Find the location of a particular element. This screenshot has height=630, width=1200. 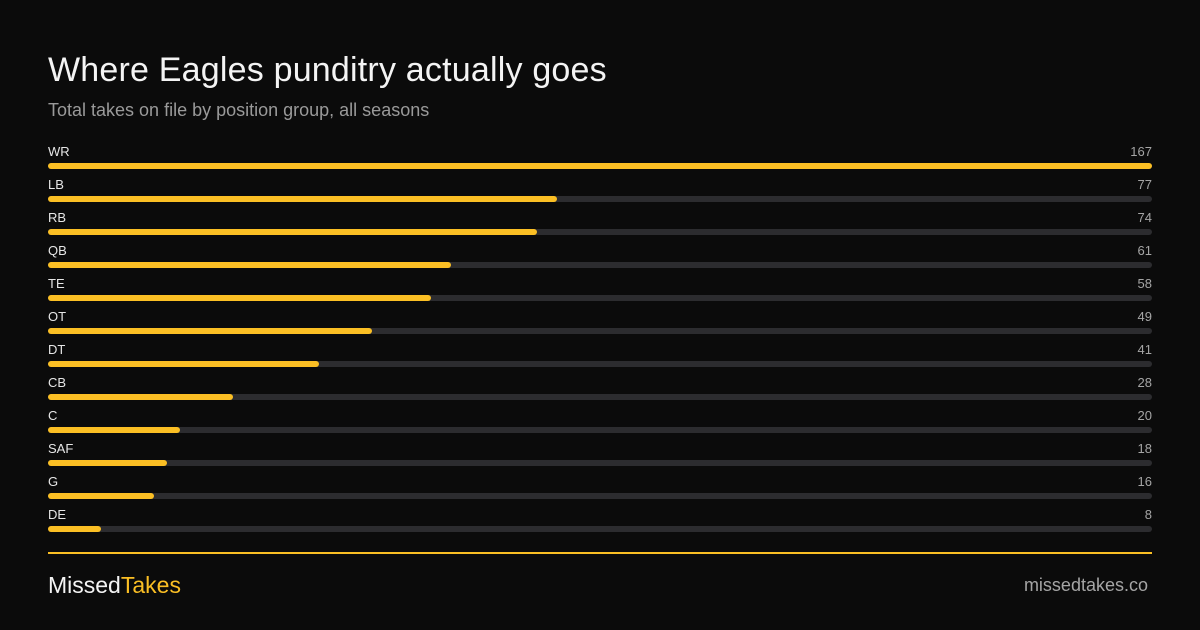

value-label: 167 is located at coordinates (1141, 151).